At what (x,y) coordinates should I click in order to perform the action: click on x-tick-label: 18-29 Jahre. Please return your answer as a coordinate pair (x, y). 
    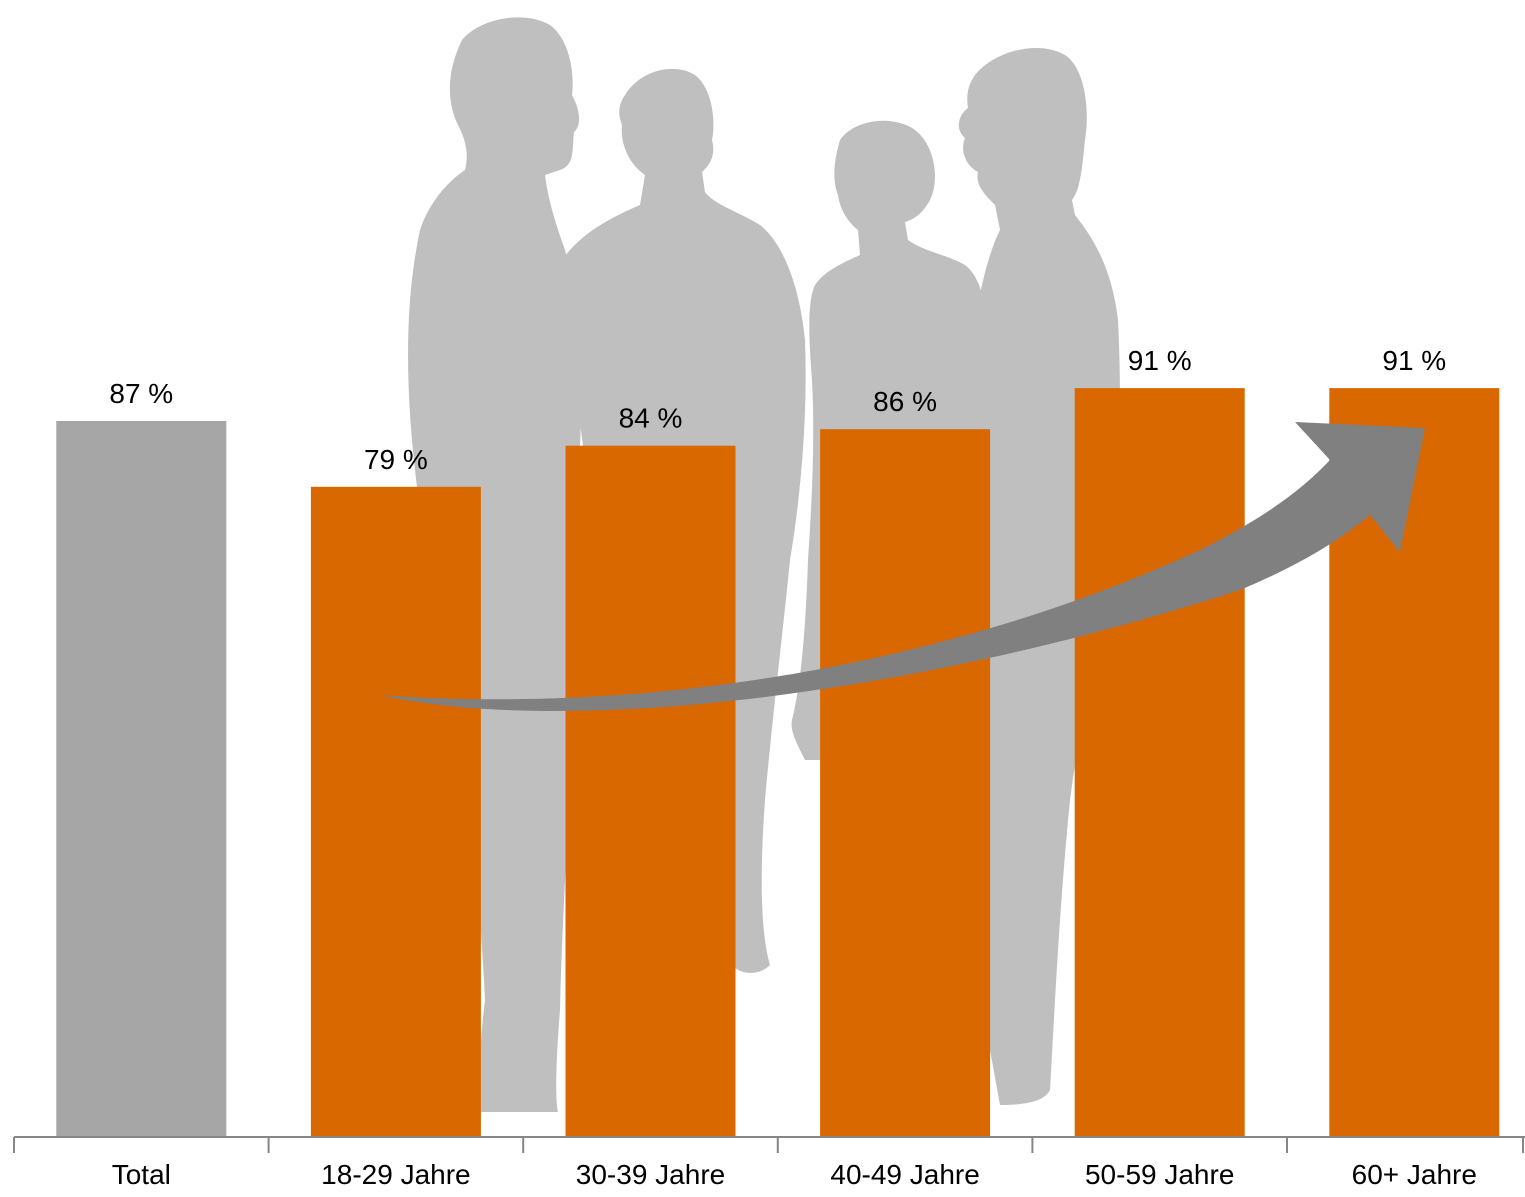
    Looking at the image, I should click on (395, 1174).